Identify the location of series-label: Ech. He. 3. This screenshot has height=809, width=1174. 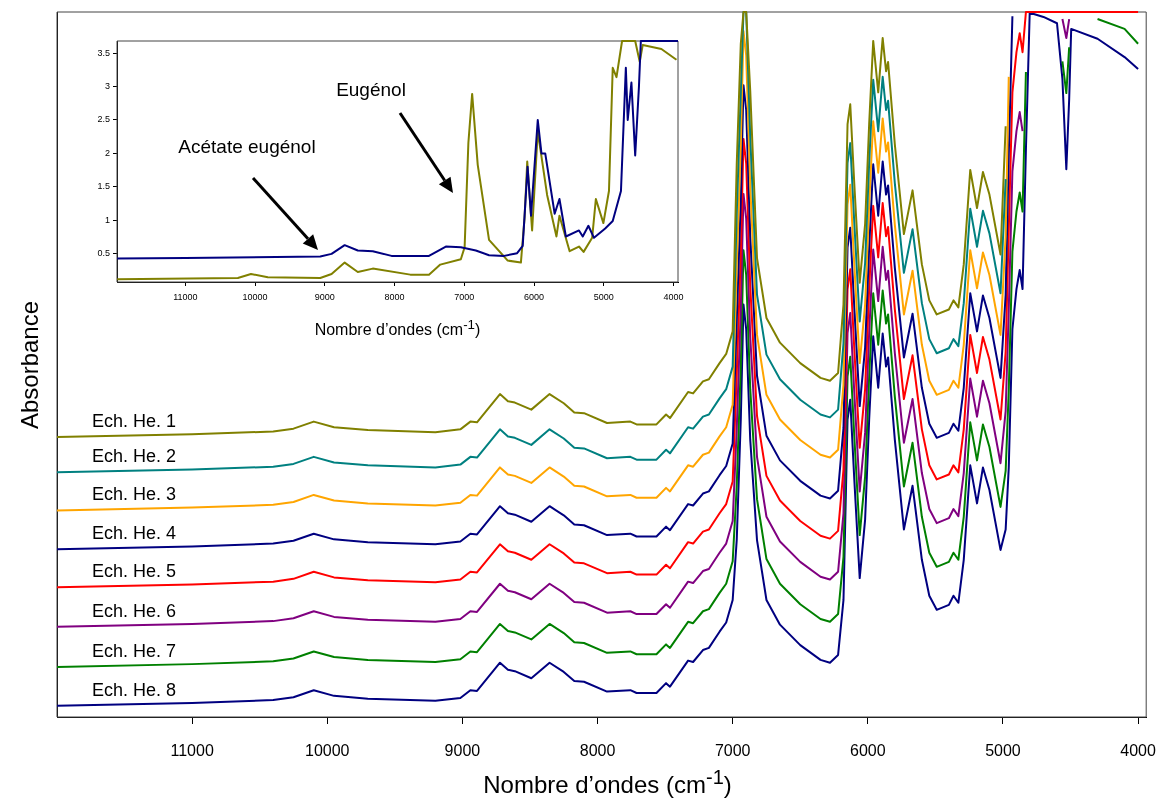
(134, 494).